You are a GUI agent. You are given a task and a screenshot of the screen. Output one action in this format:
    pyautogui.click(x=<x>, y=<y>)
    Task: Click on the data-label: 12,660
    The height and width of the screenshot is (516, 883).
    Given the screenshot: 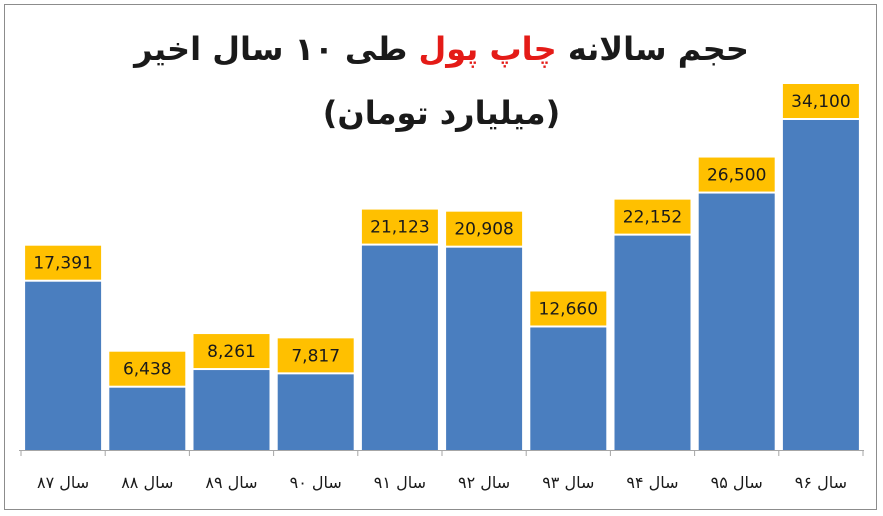 What is the action you would take?
    pyautogui.click(x=568, y=309)
    